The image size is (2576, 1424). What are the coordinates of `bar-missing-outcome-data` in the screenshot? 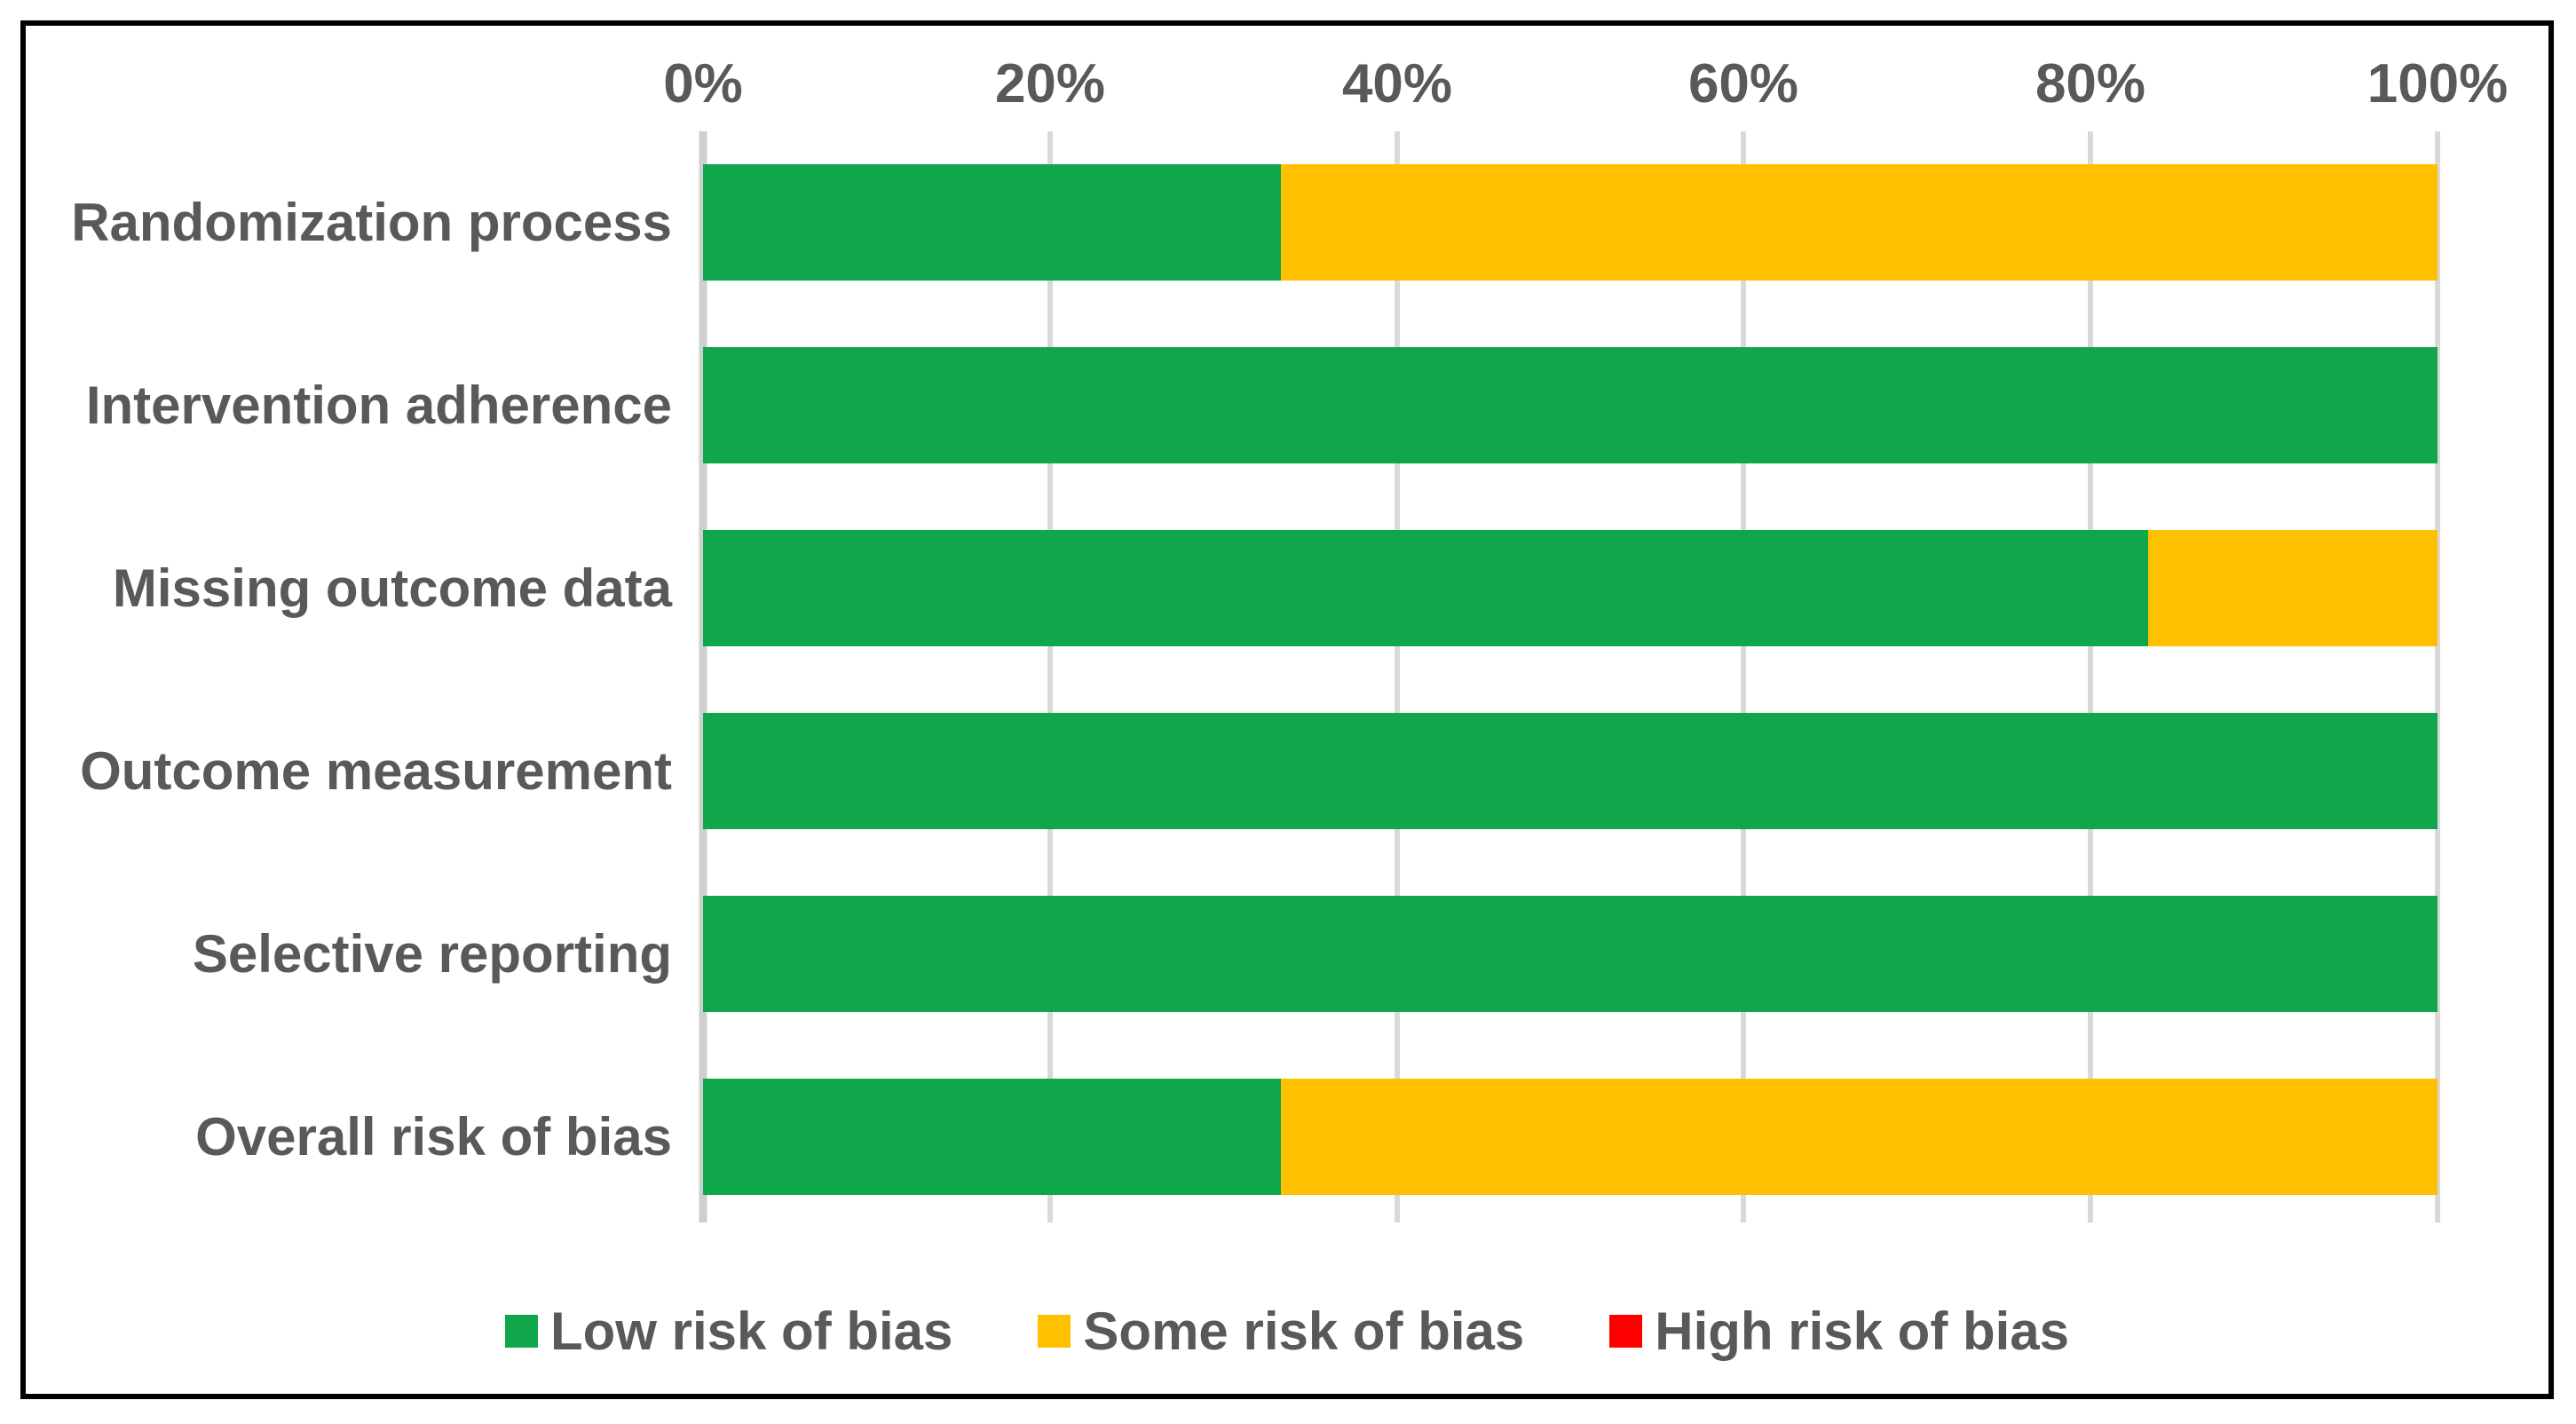 It's located at (1570, 588).